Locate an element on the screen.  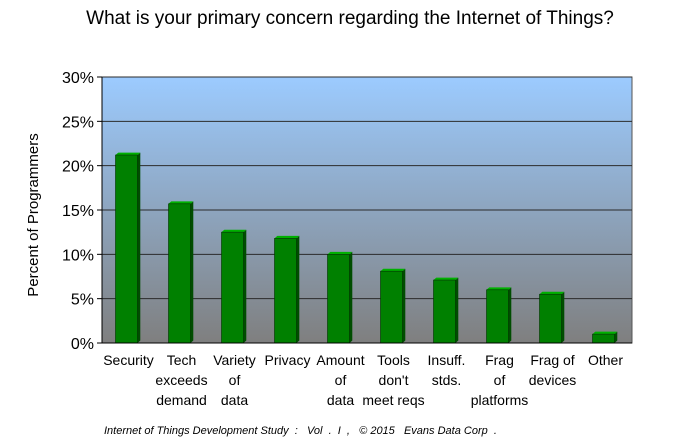
y-tick-label: 10% is located at coordinates (78, 255).